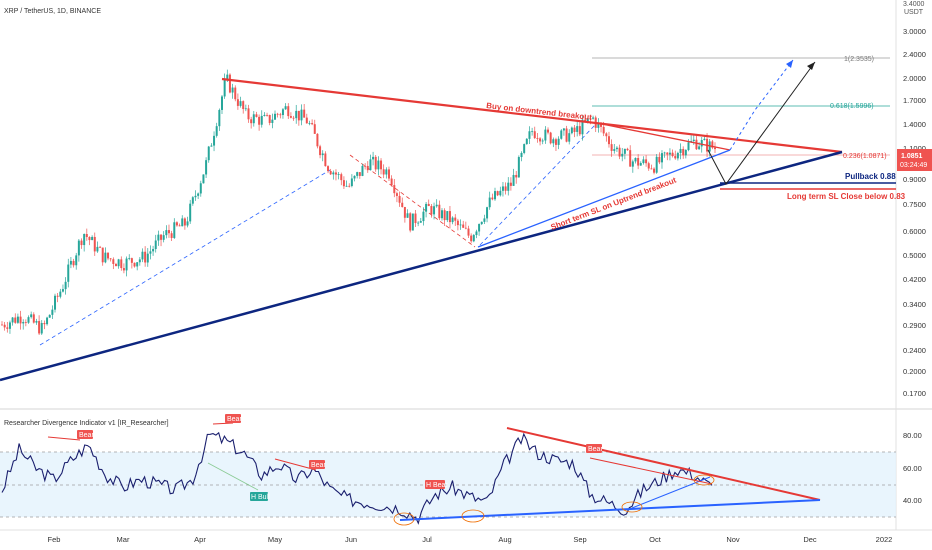 The image size is (932, 550). I want to click on short-uptrend, so click(604, 198).